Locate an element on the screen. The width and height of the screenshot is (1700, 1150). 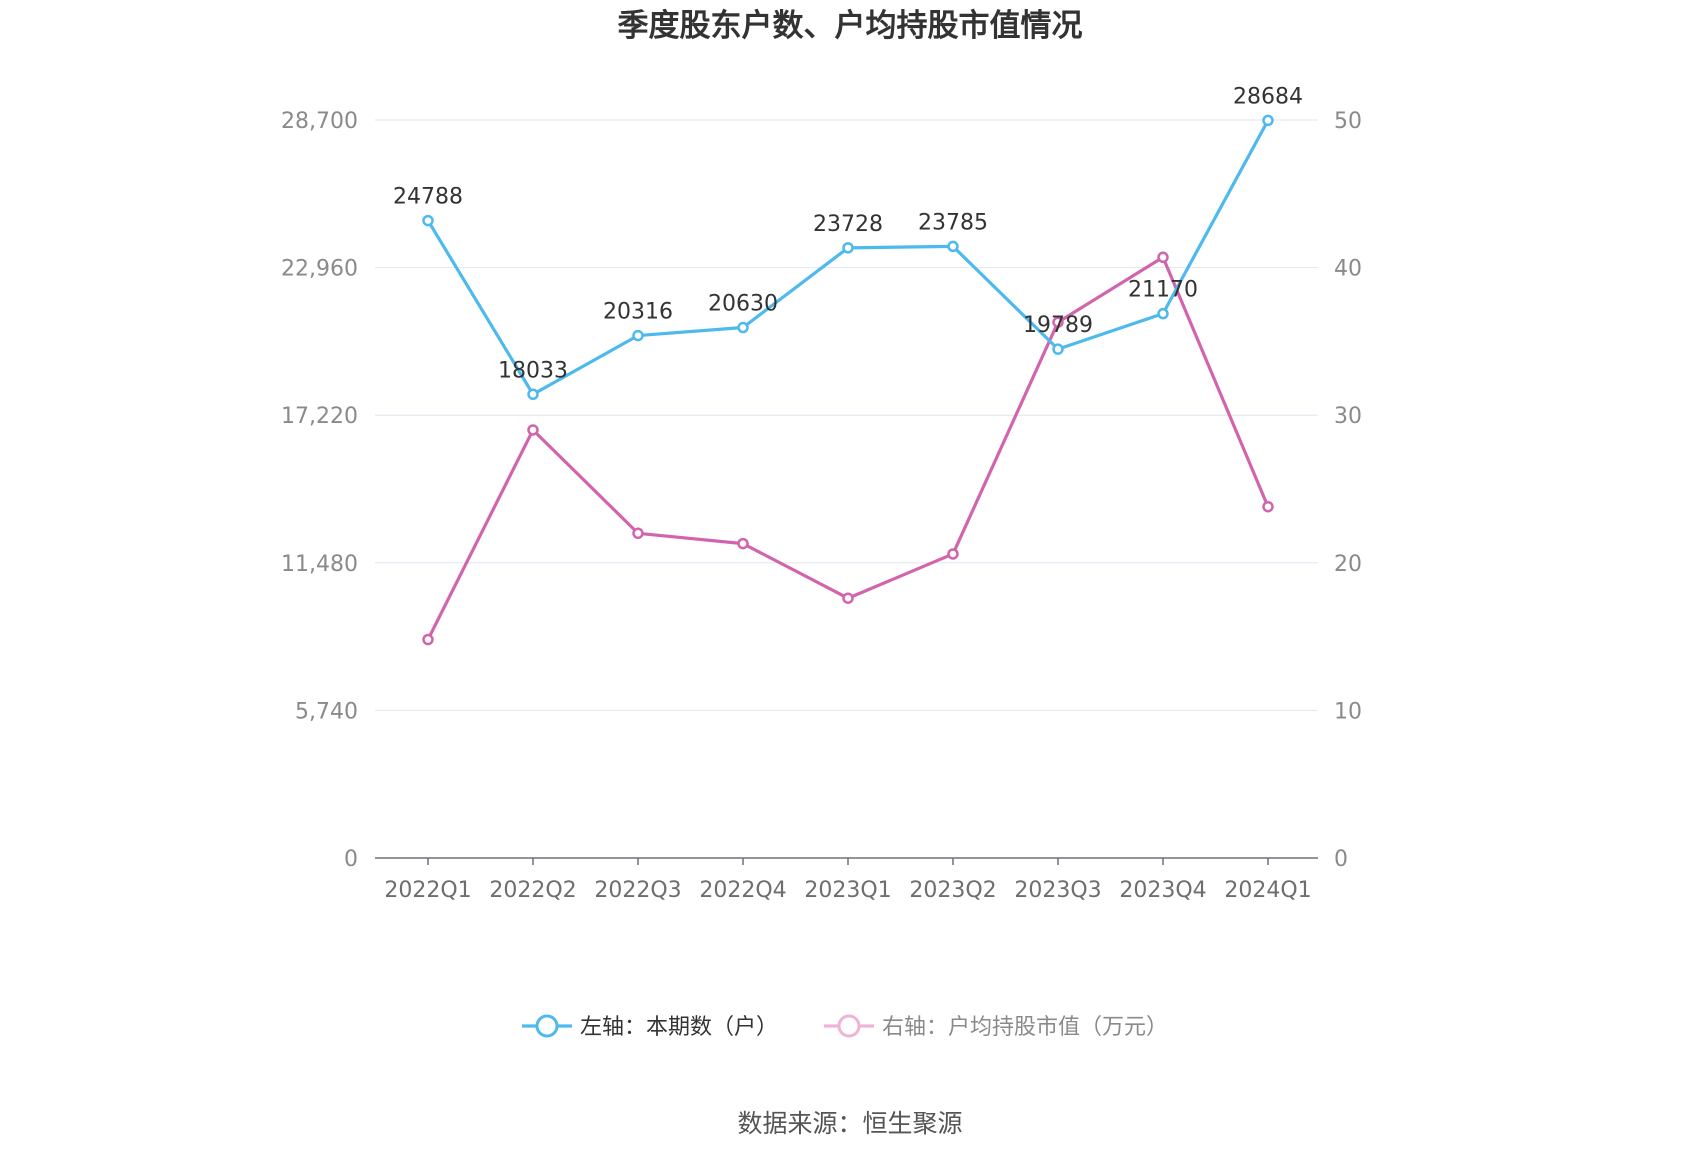
data-label: 28684 is located at coordinates (1268, 96).